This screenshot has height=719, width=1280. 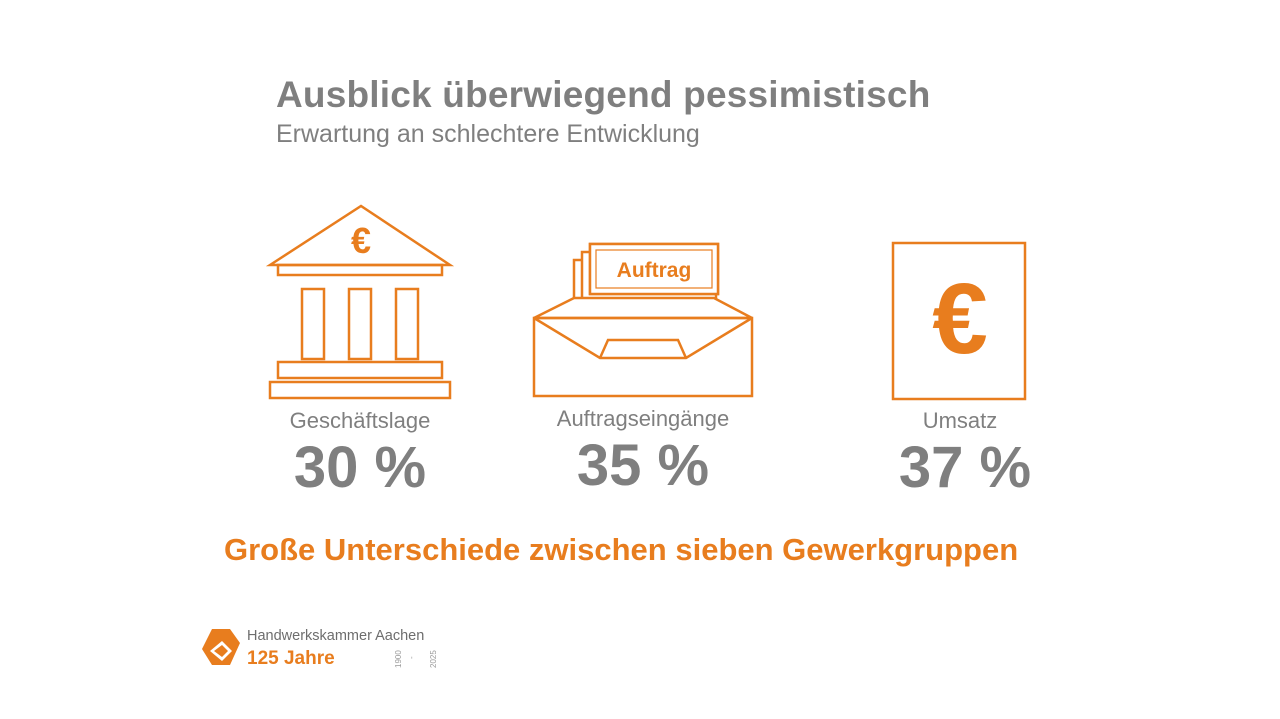 I want to click on metric-label-geschaeftslage: Geschäftslage, so click(x=360, y=420).